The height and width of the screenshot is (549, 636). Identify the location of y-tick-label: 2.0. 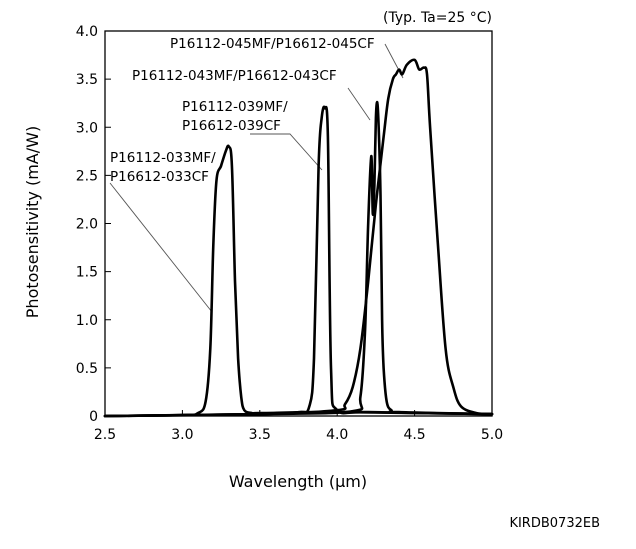
(87, 225).